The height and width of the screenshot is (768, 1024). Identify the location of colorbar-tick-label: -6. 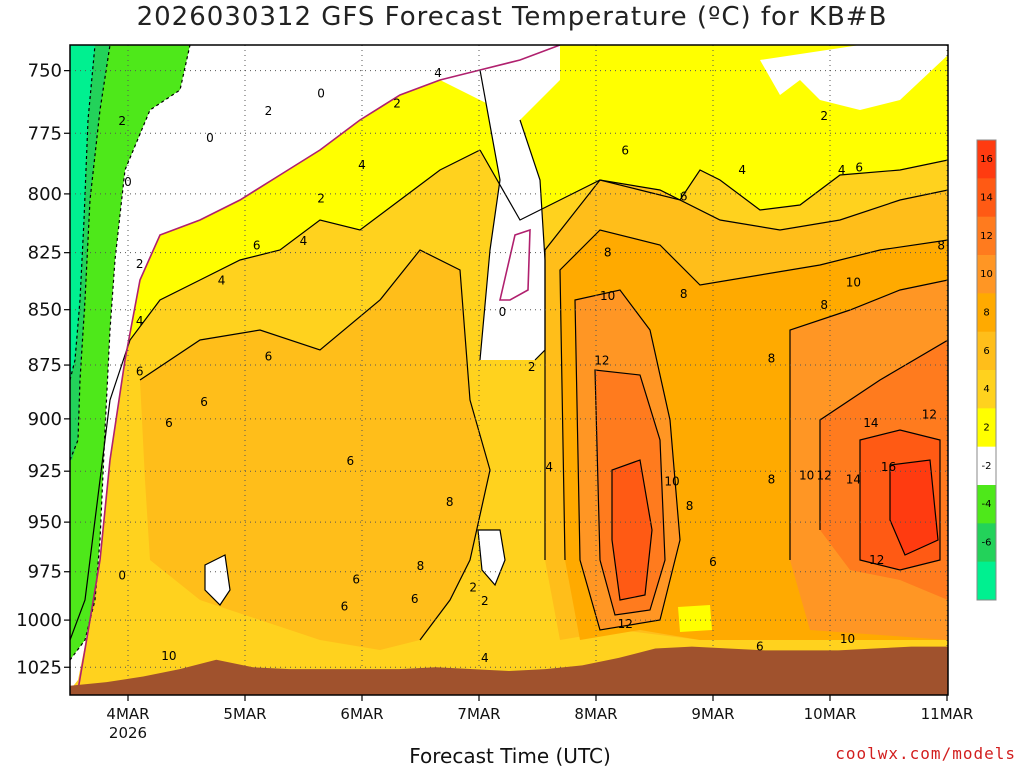
(987, 543).